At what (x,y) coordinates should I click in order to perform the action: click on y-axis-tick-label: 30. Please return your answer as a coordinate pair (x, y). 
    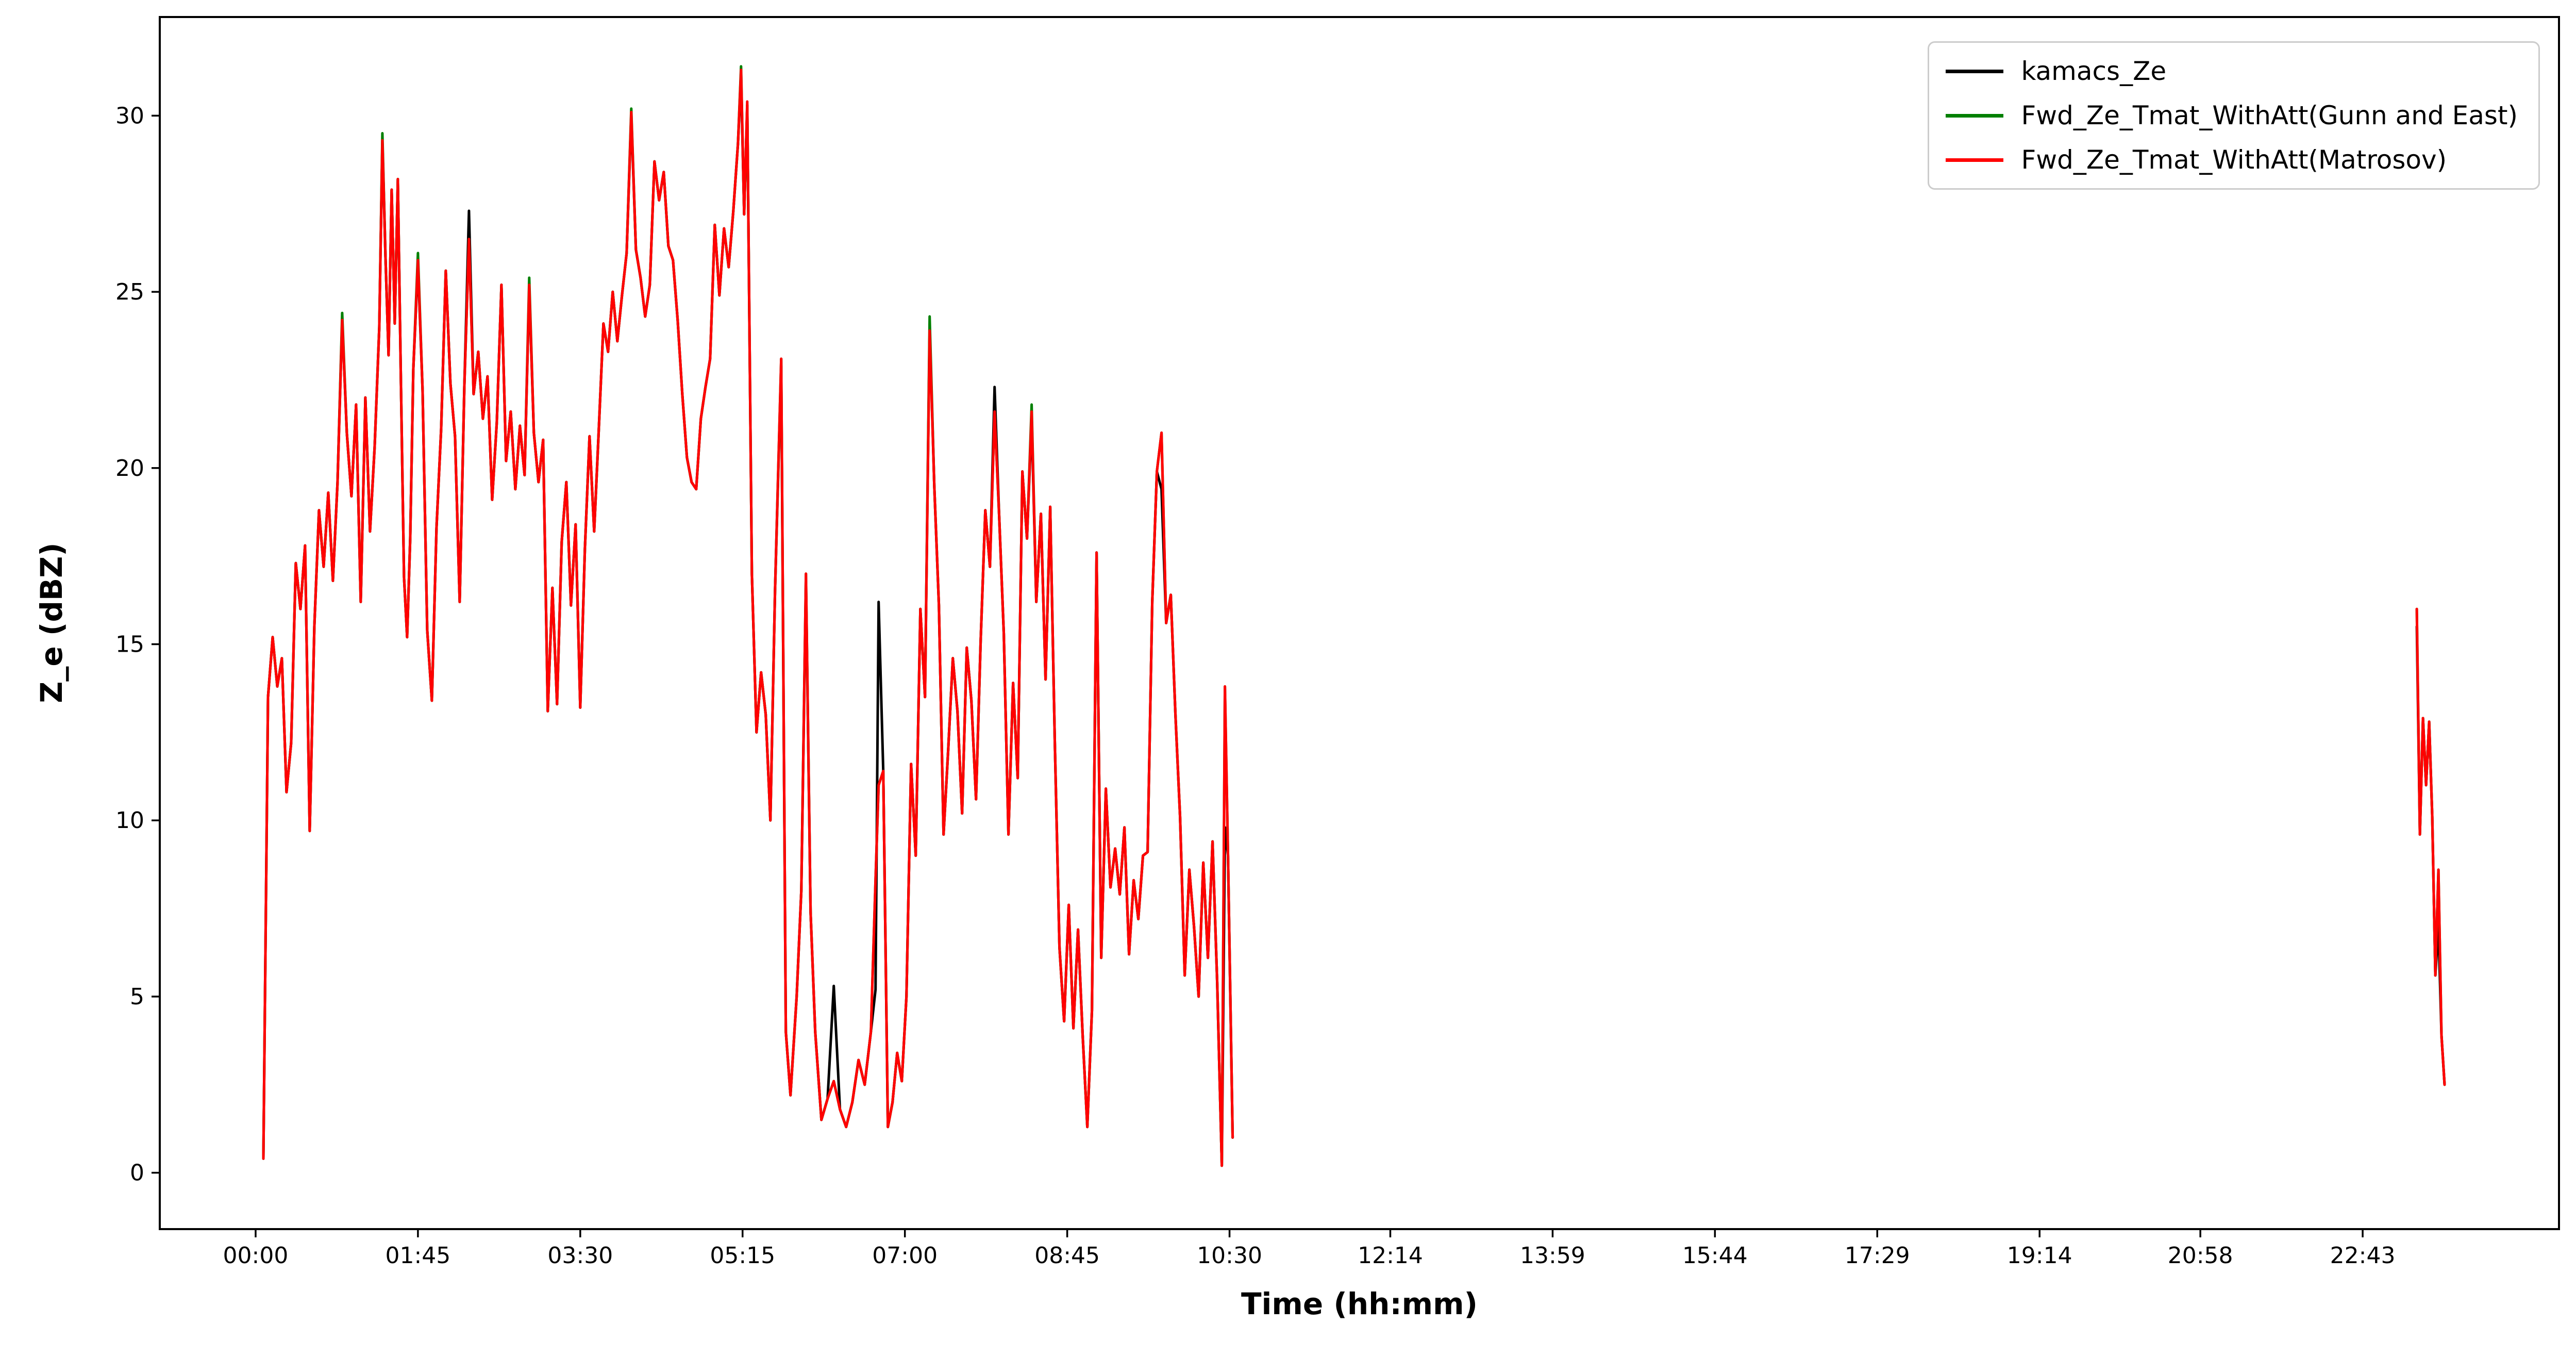
    Looking at the image, I should click on (129, 116).